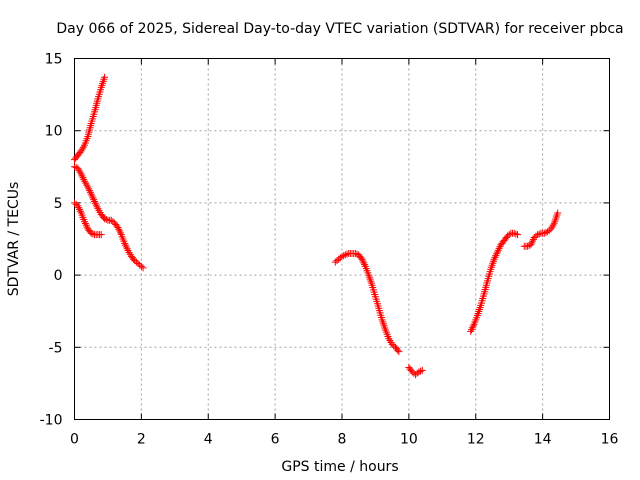 This screenshot has height=480, width=640. What do you see at coordinates (58, 276) in the screenshot?
I see `y-tick-label: 0` at bounding box center [58, 276].